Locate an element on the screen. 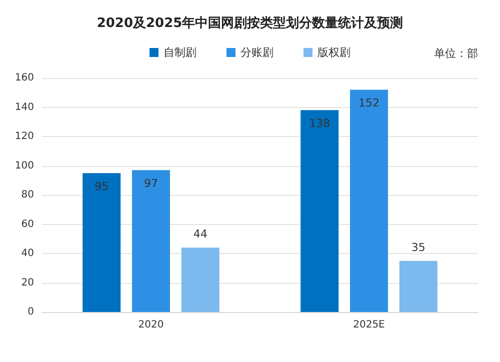  y-tick-label: 20 is located at coordinates (27, 282).